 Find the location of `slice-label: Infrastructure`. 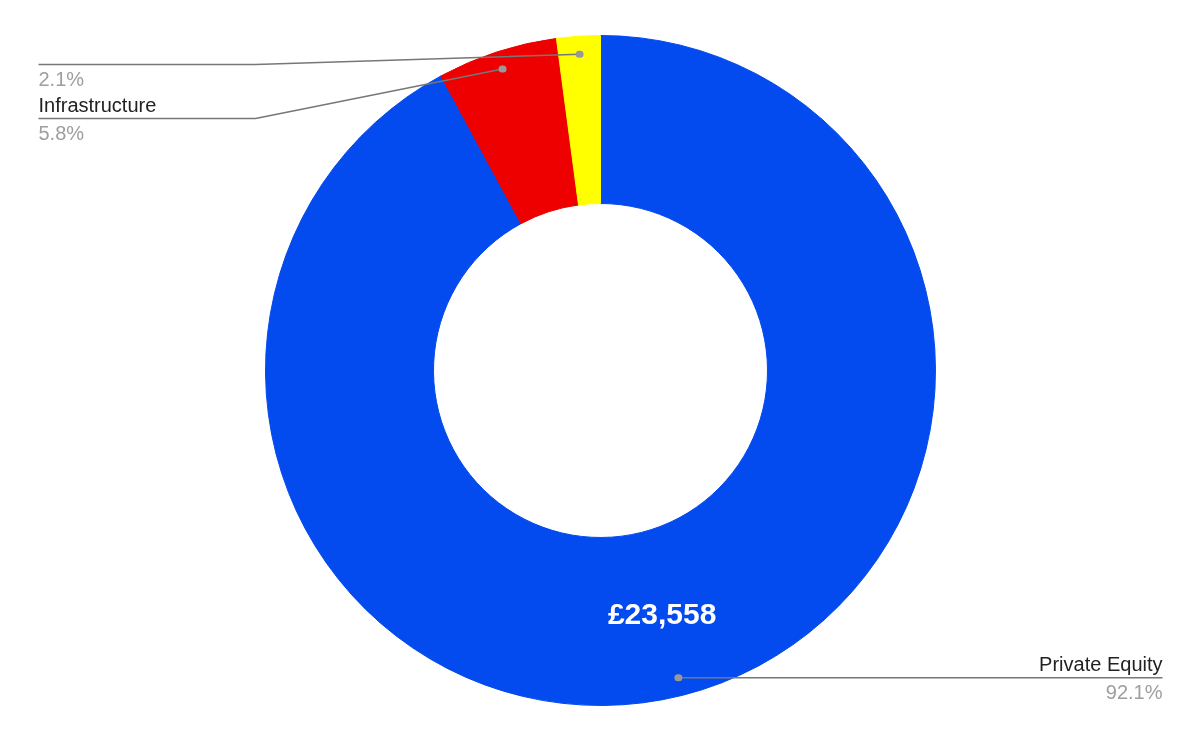

slice-label: Infrastructure is located at coordinates (97, 104).